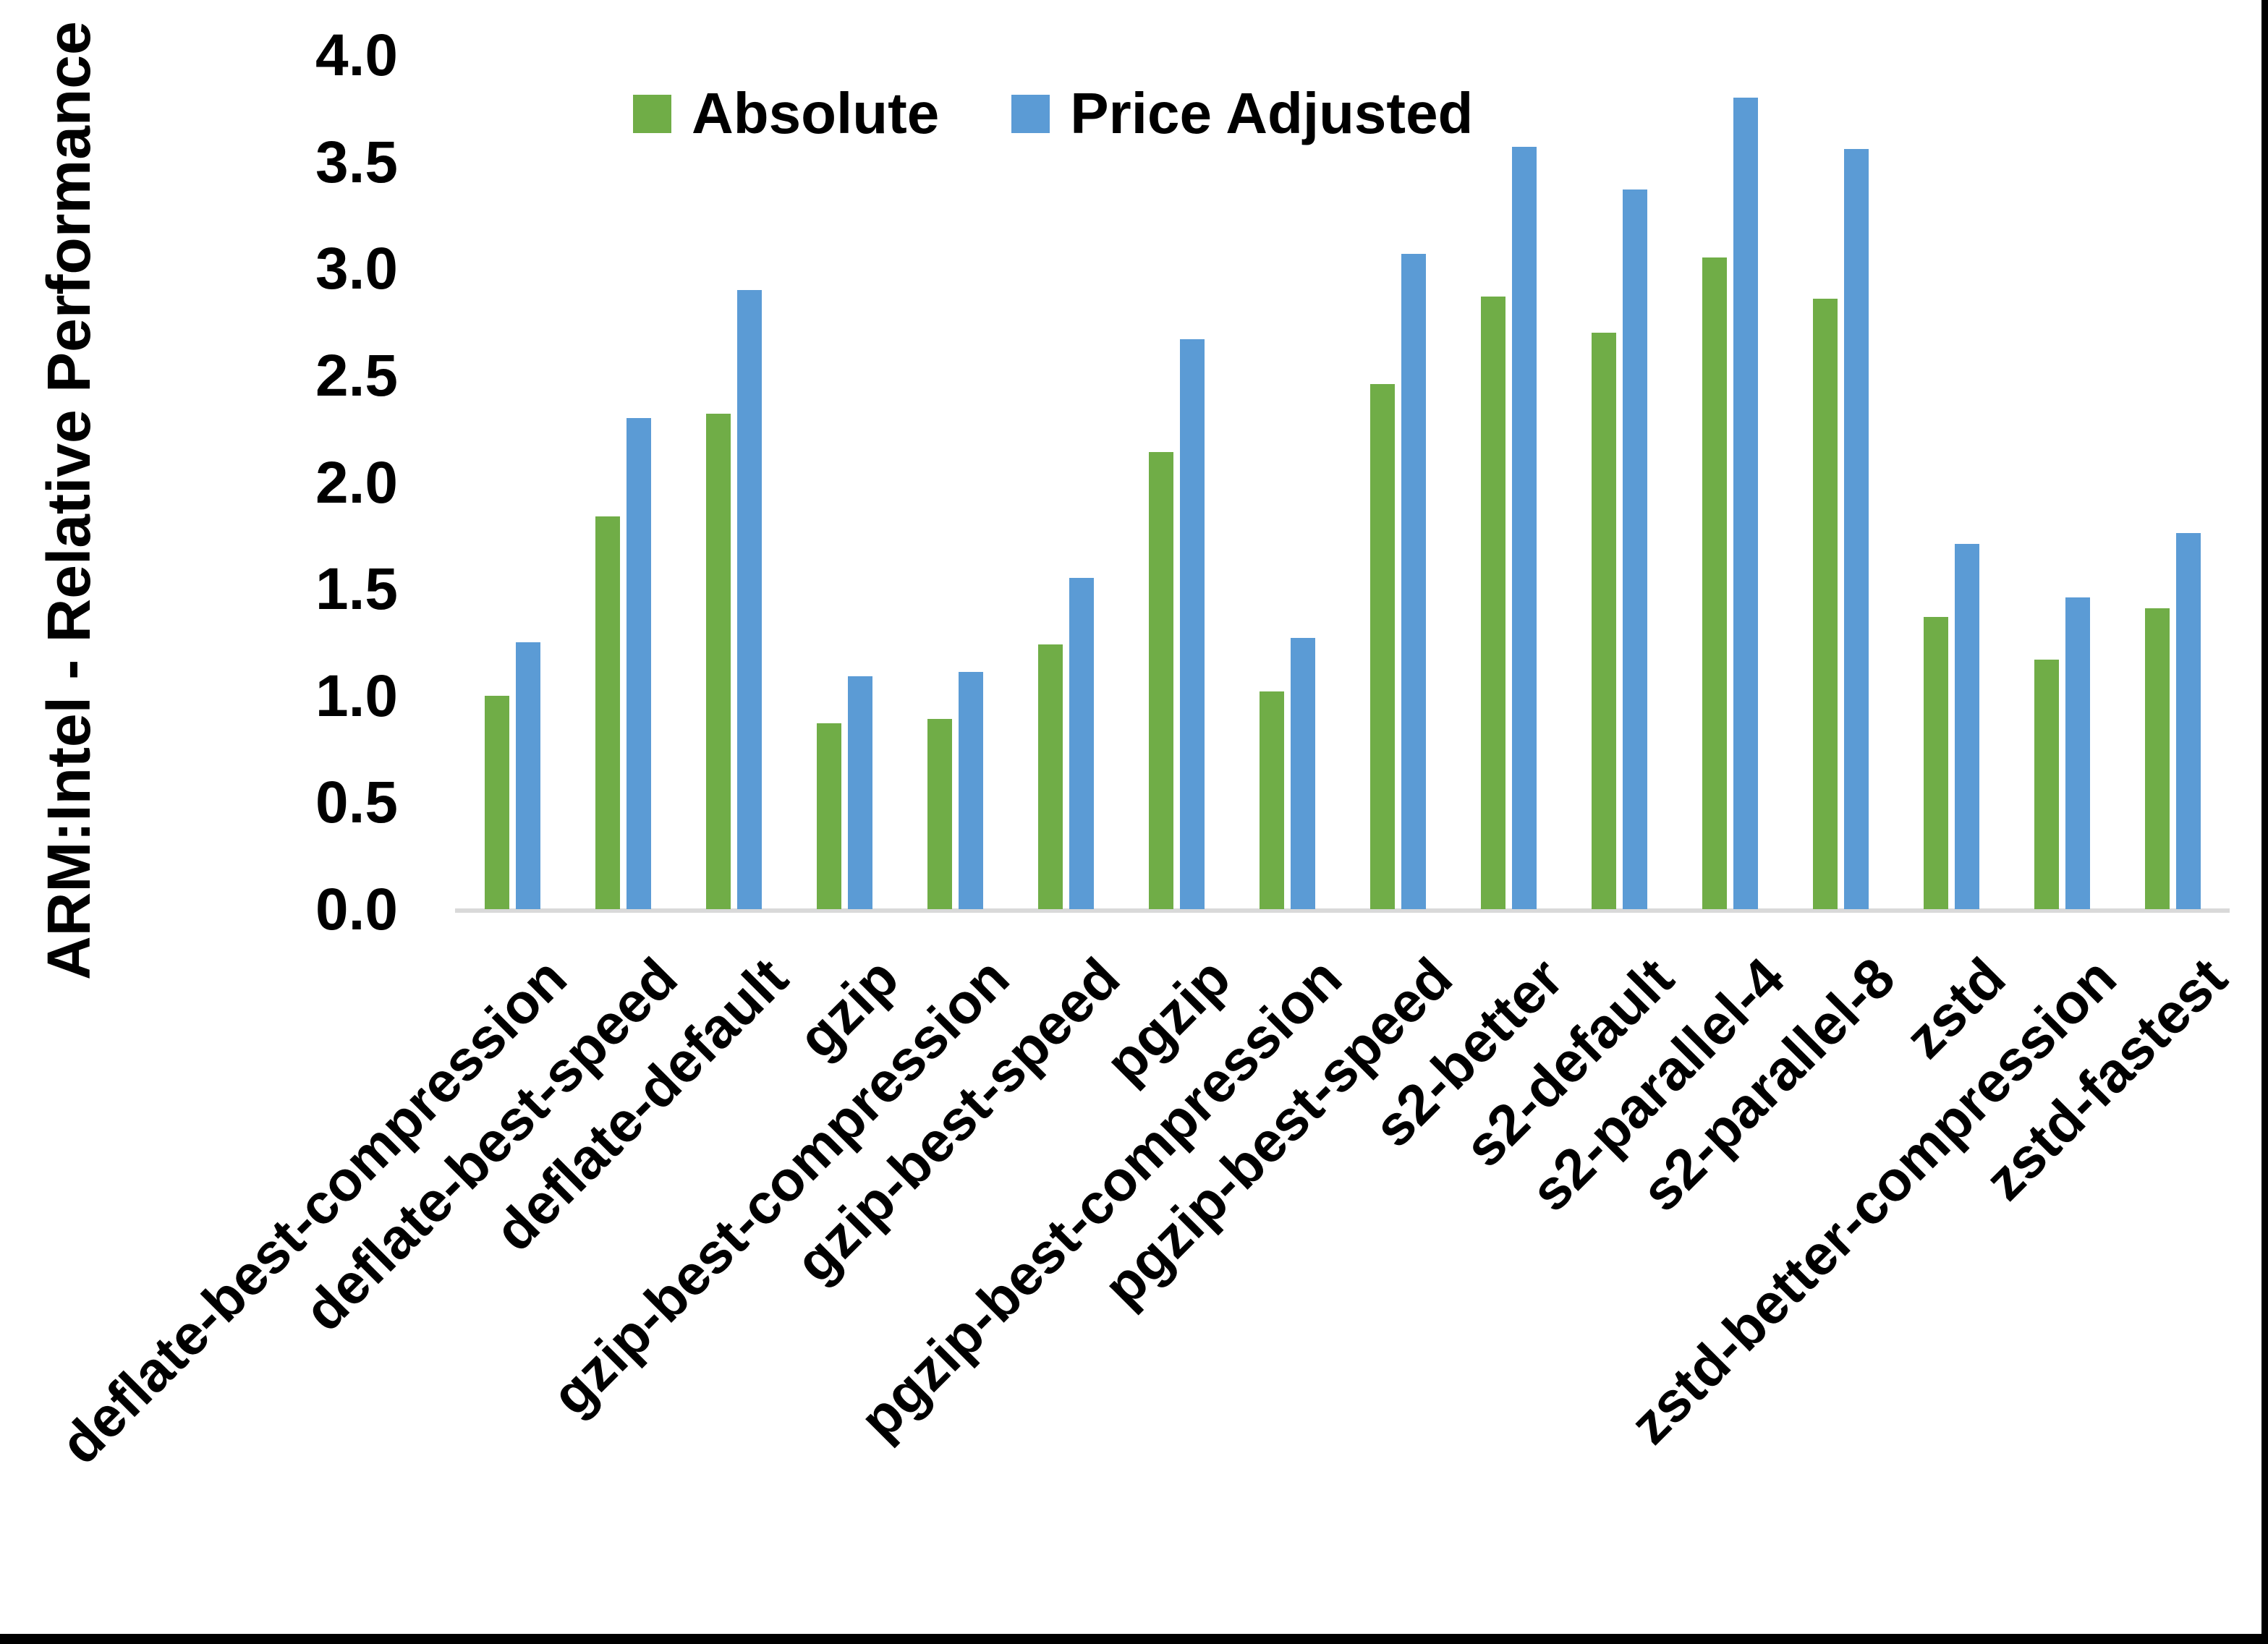 Image resolution: width=2268 pixels, height=1644 pixels. I want to click on legend-item-price-adjusted: Price Adjusted, so click(1242, 113).